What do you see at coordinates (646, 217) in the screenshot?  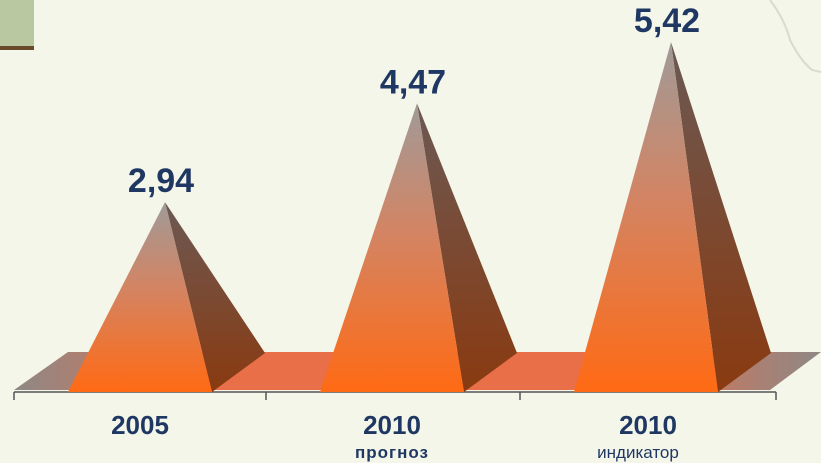 I see `pyramid-front-2010-indicator` at bounding box center [646, 217].